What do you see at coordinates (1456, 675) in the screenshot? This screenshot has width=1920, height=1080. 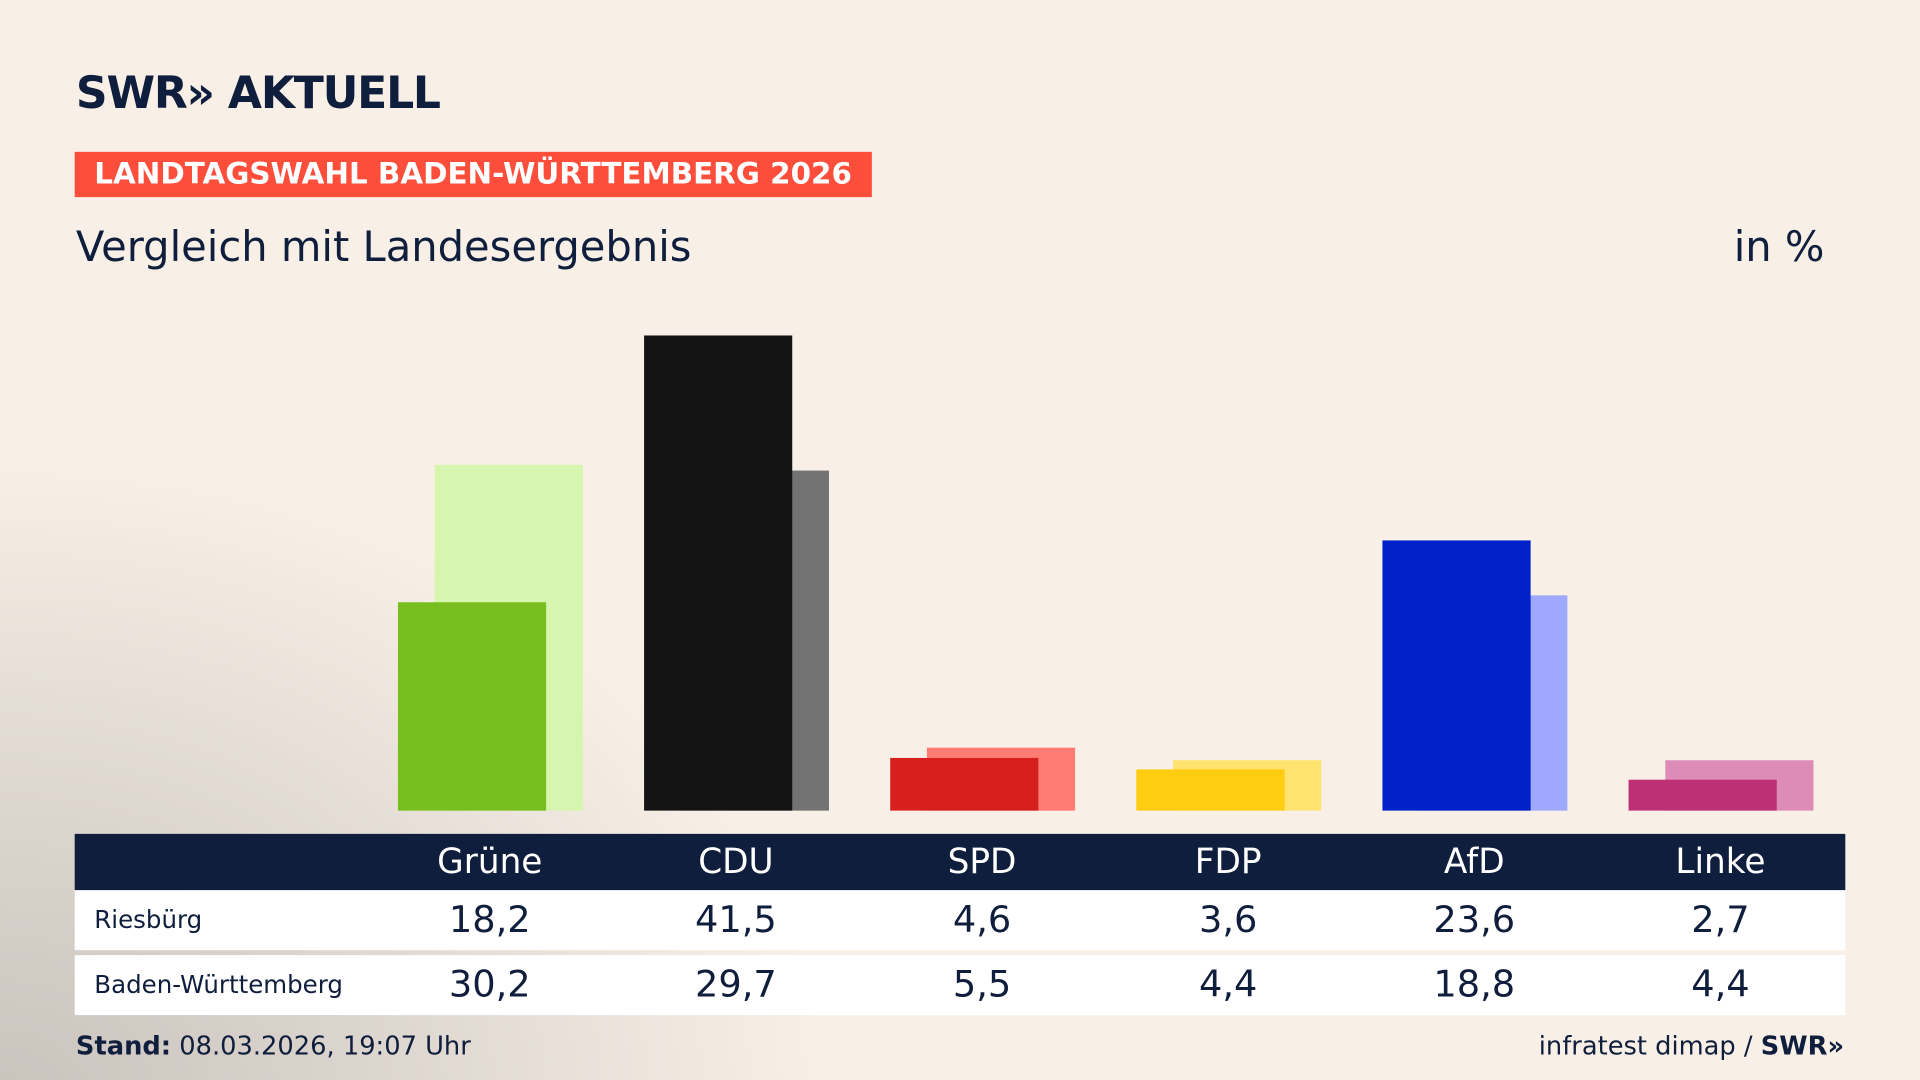 I see `riesburg-bar-afd` at bounding box center [1456, 675].